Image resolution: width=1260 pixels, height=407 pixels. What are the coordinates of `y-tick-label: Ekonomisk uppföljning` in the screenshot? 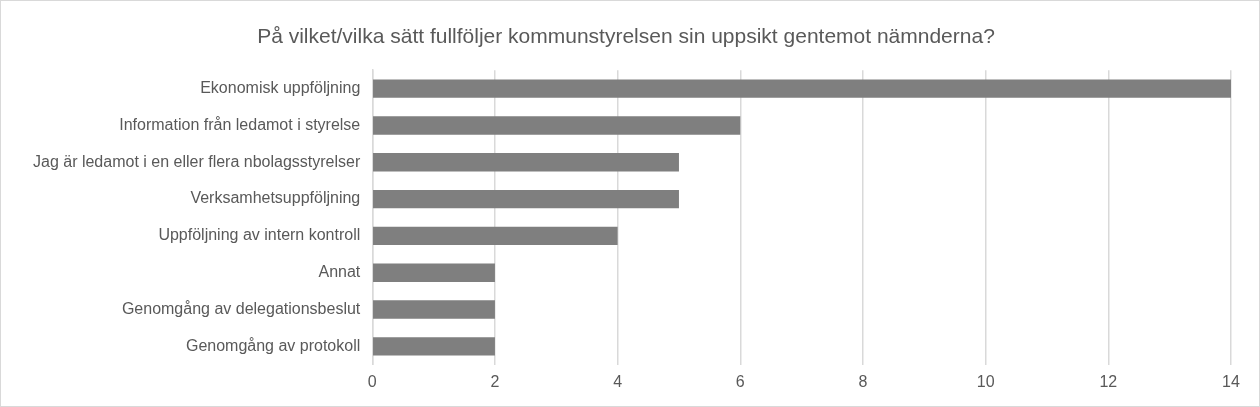 It's located at (280, 88).